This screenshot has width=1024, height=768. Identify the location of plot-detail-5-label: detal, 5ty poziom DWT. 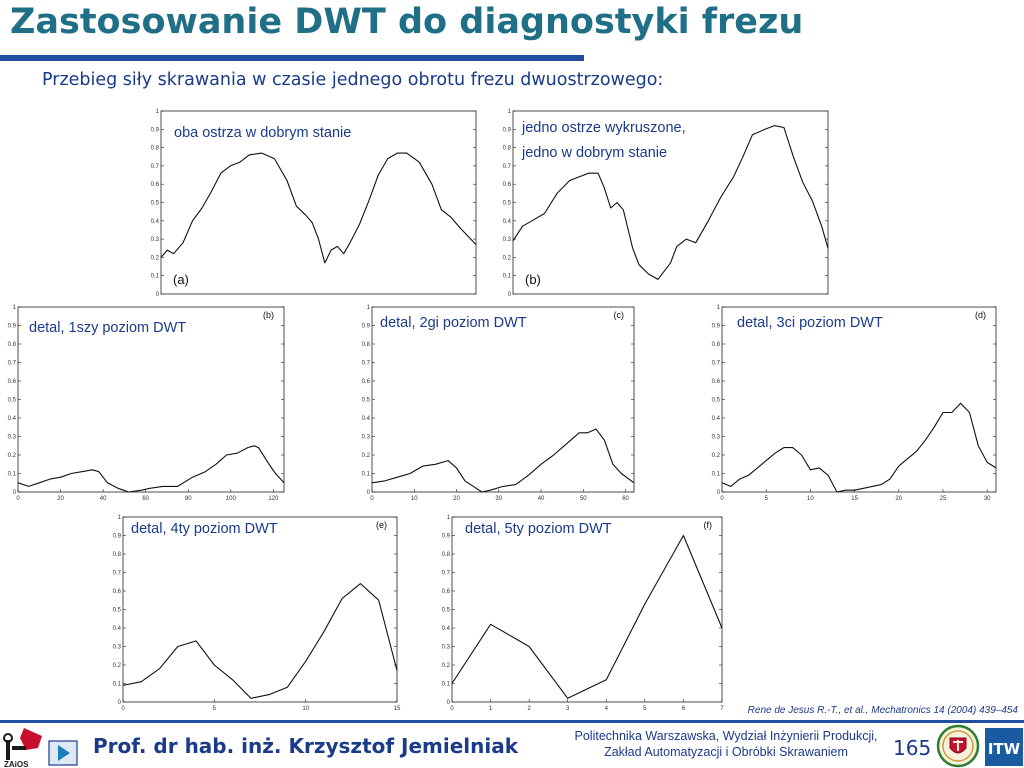
(538, 529).